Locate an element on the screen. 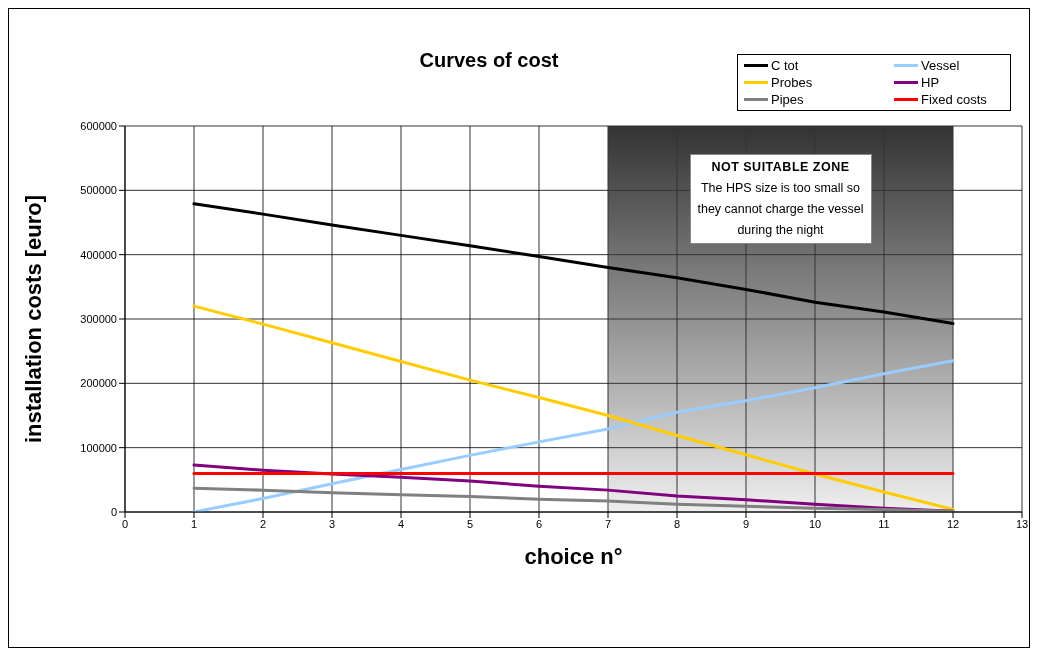  x-tick-label: 5 is located at coordinates (470, 523).